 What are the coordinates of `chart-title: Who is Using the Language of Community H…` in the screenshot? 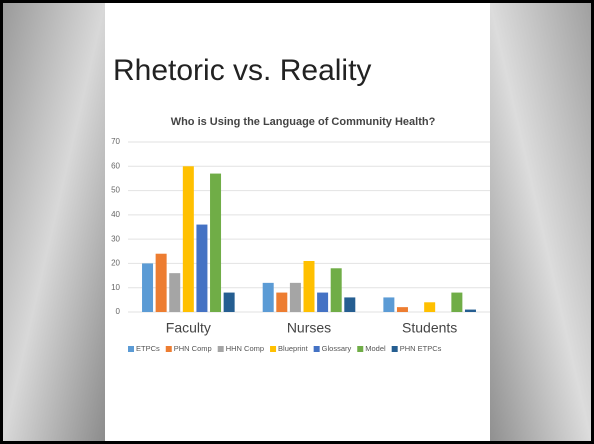 It's located at (303, 122).